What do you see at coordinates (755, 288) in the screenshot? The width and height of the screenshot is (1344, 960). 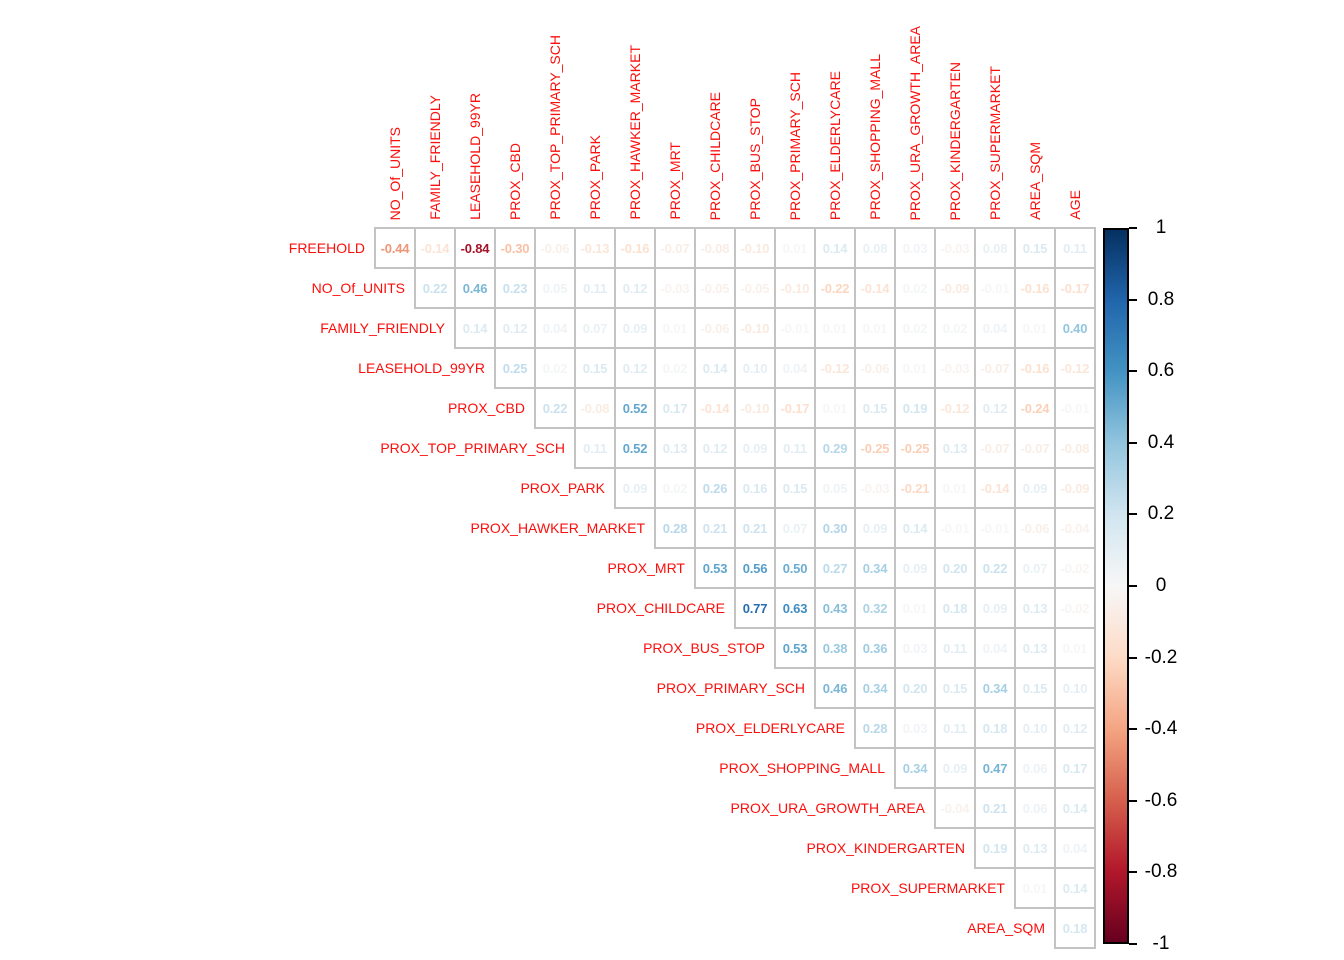 I see `matrix-cell: -0.05` at bounding box center [755, 288].